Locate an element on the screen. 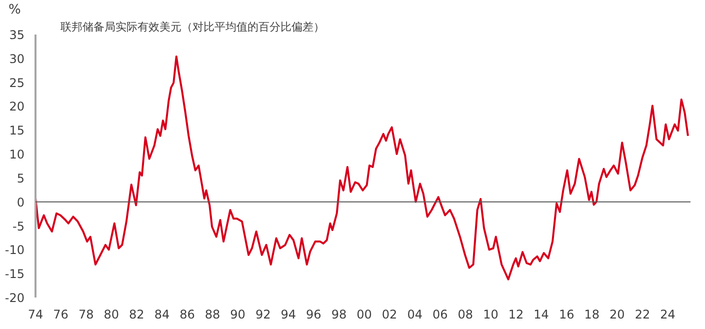 This screenshot has height=329, width=705. y-axis-title: % is located at coordinates (14, 10).